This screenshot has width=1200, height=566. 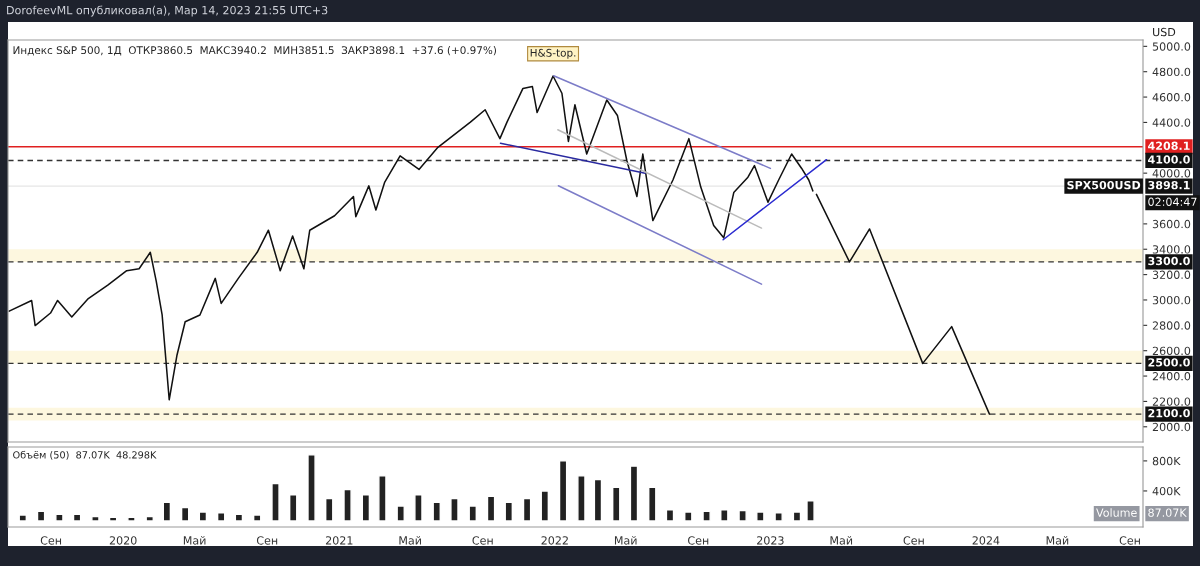 I want to click on annotation: H&S-top., so click(x=553, y=53).